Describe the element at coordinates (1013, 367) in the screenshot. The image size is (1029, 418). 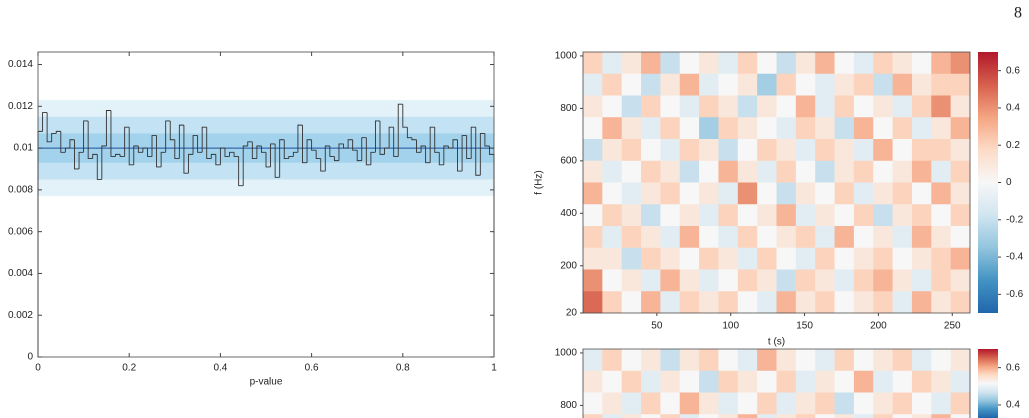
I see `colorbar-tick-label: 0.6` at that location.